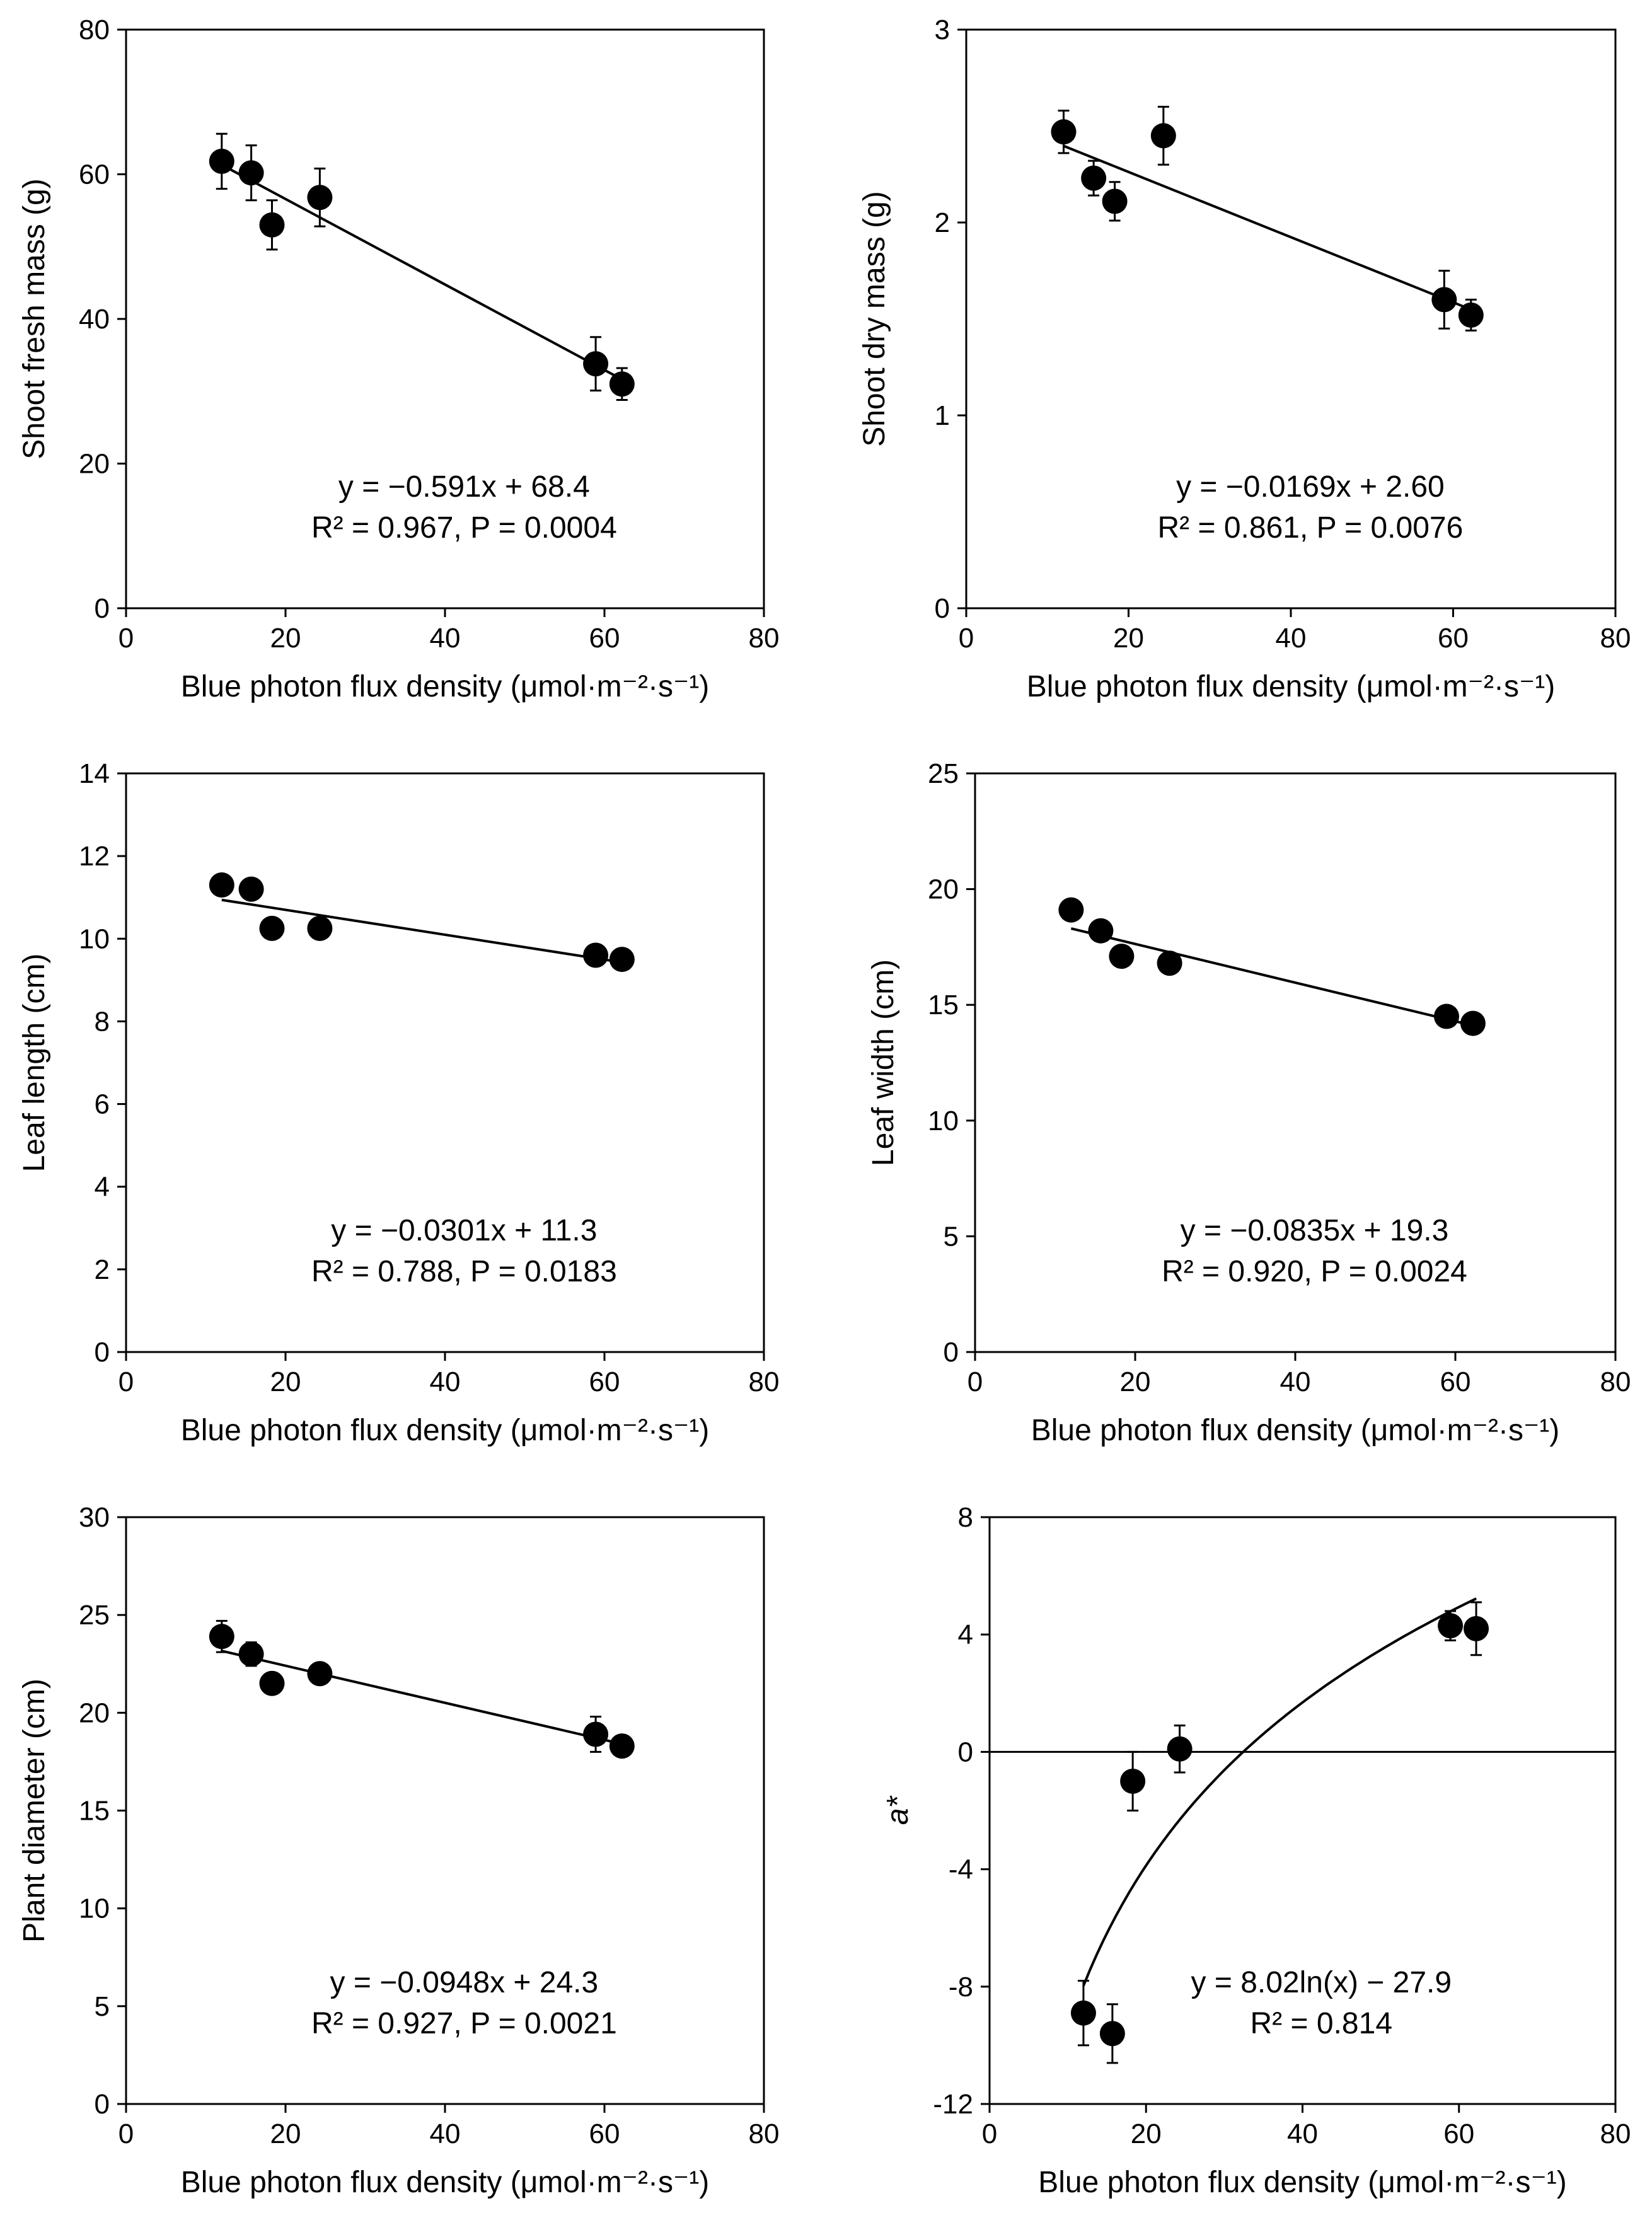  I want to click on y-tick-label: 25, so click(94, 1615).